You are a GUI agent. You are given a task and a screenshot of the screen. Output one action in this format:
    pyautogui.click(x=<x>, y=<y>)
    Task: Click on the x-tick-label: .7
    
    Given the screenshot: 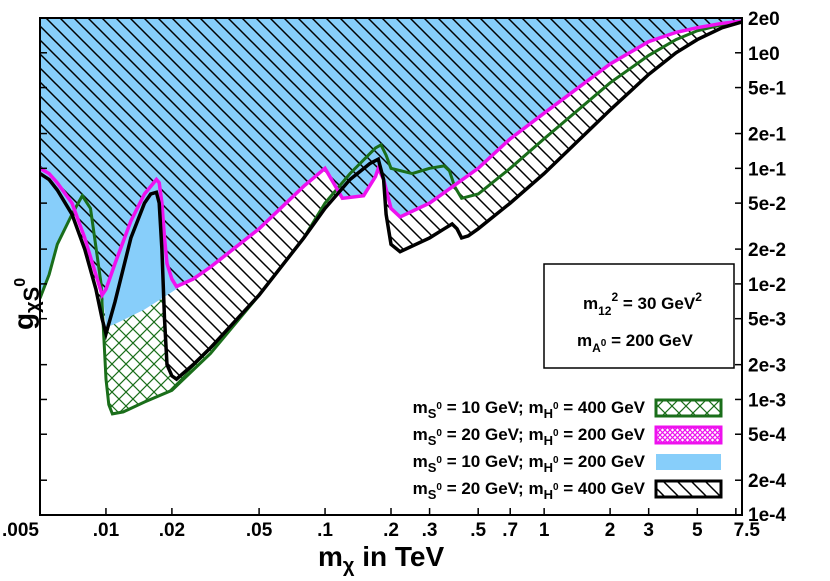 What is the action you would take?
    pyautogui.click(x=510, y=530)
    